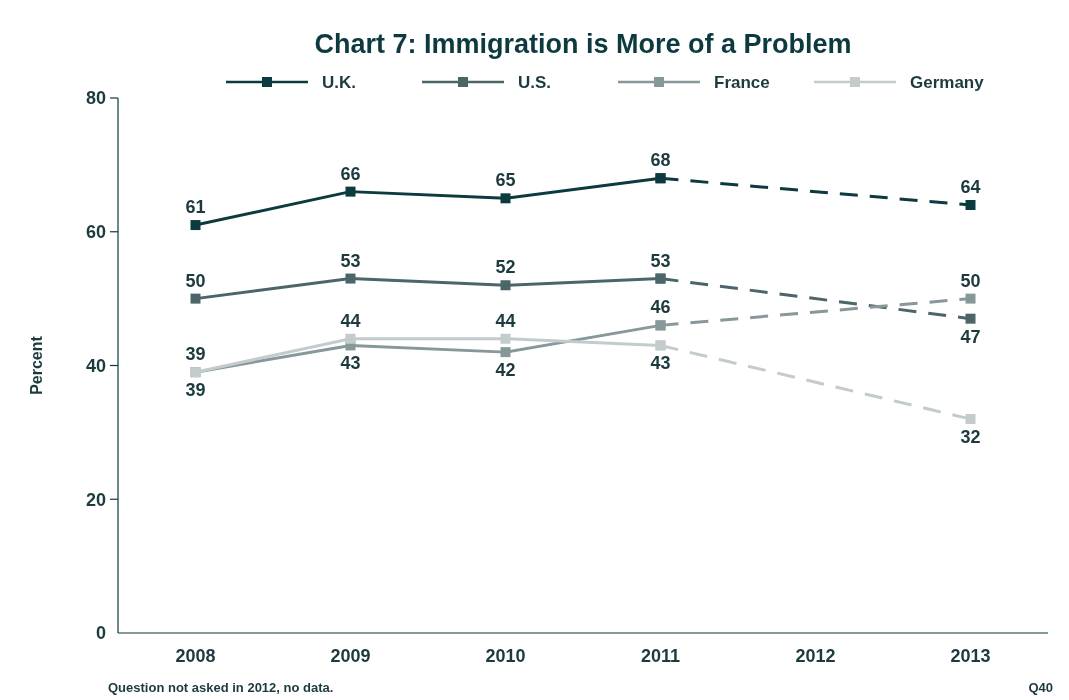  What do you see at coordinates (350, 173) in the screenshot?
I see `data-label: 66` at bounding box center [350, 173].